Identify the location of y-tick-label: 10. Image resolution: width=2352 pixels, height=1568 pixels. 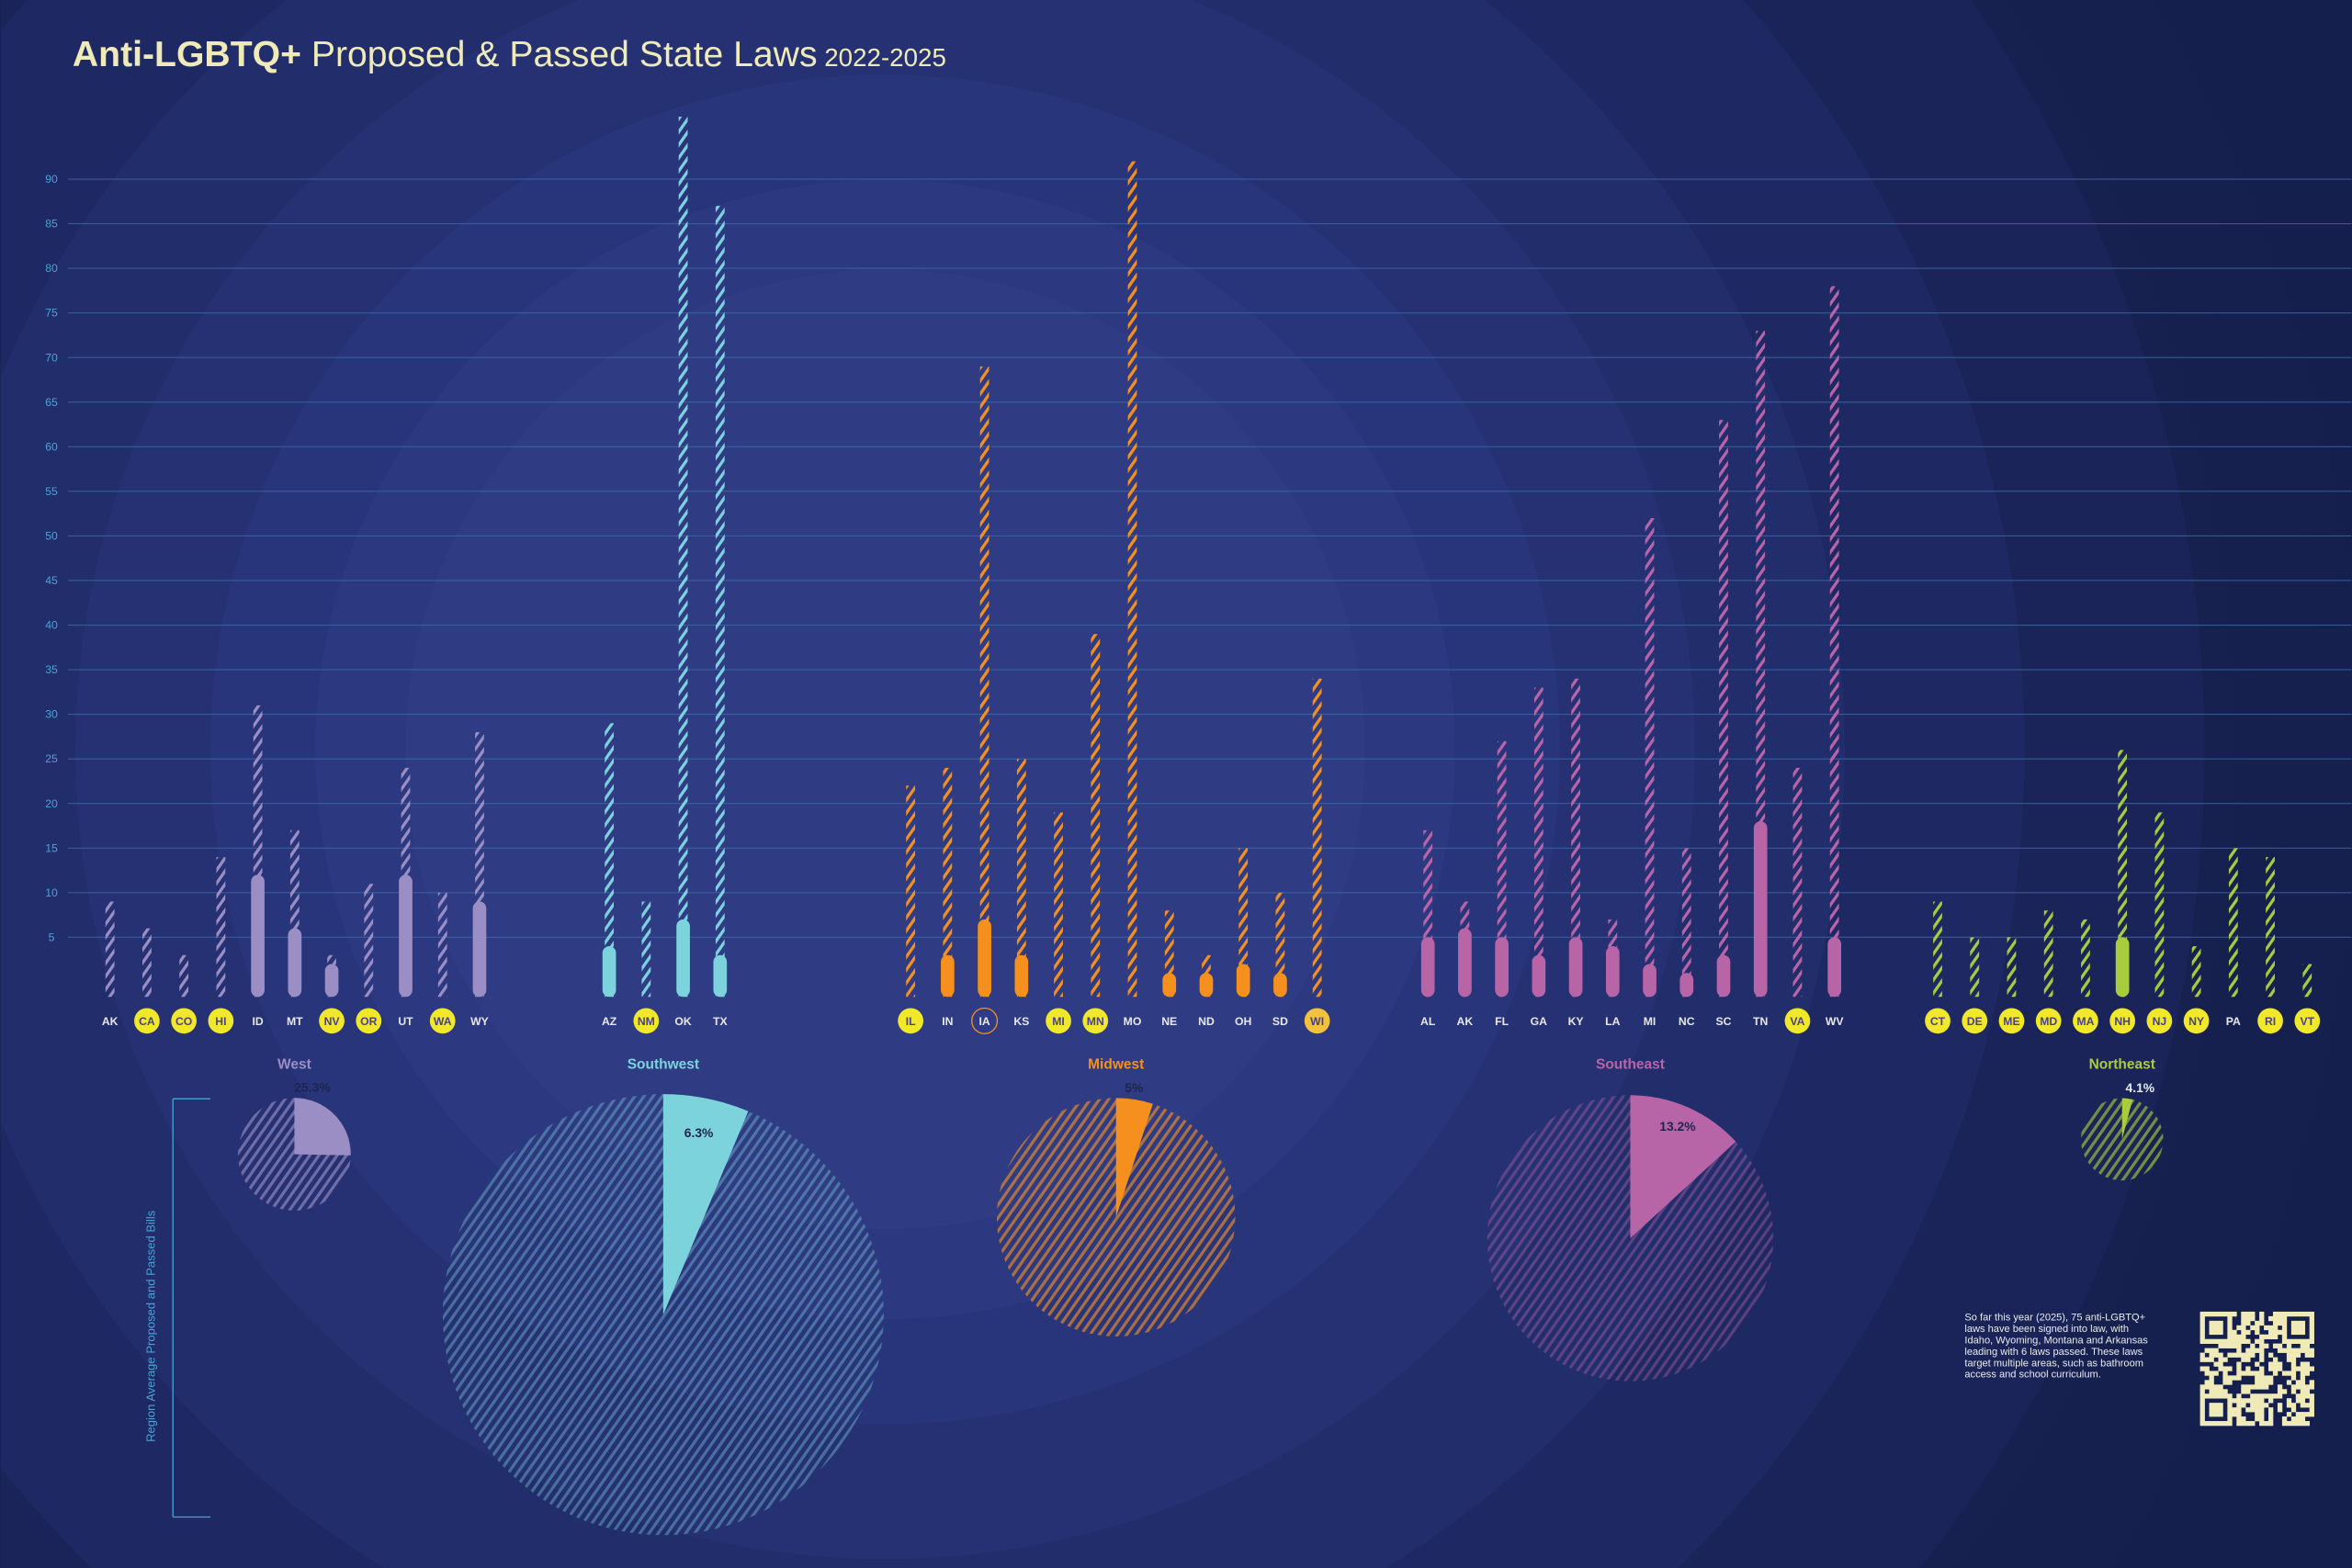
(51, 893).